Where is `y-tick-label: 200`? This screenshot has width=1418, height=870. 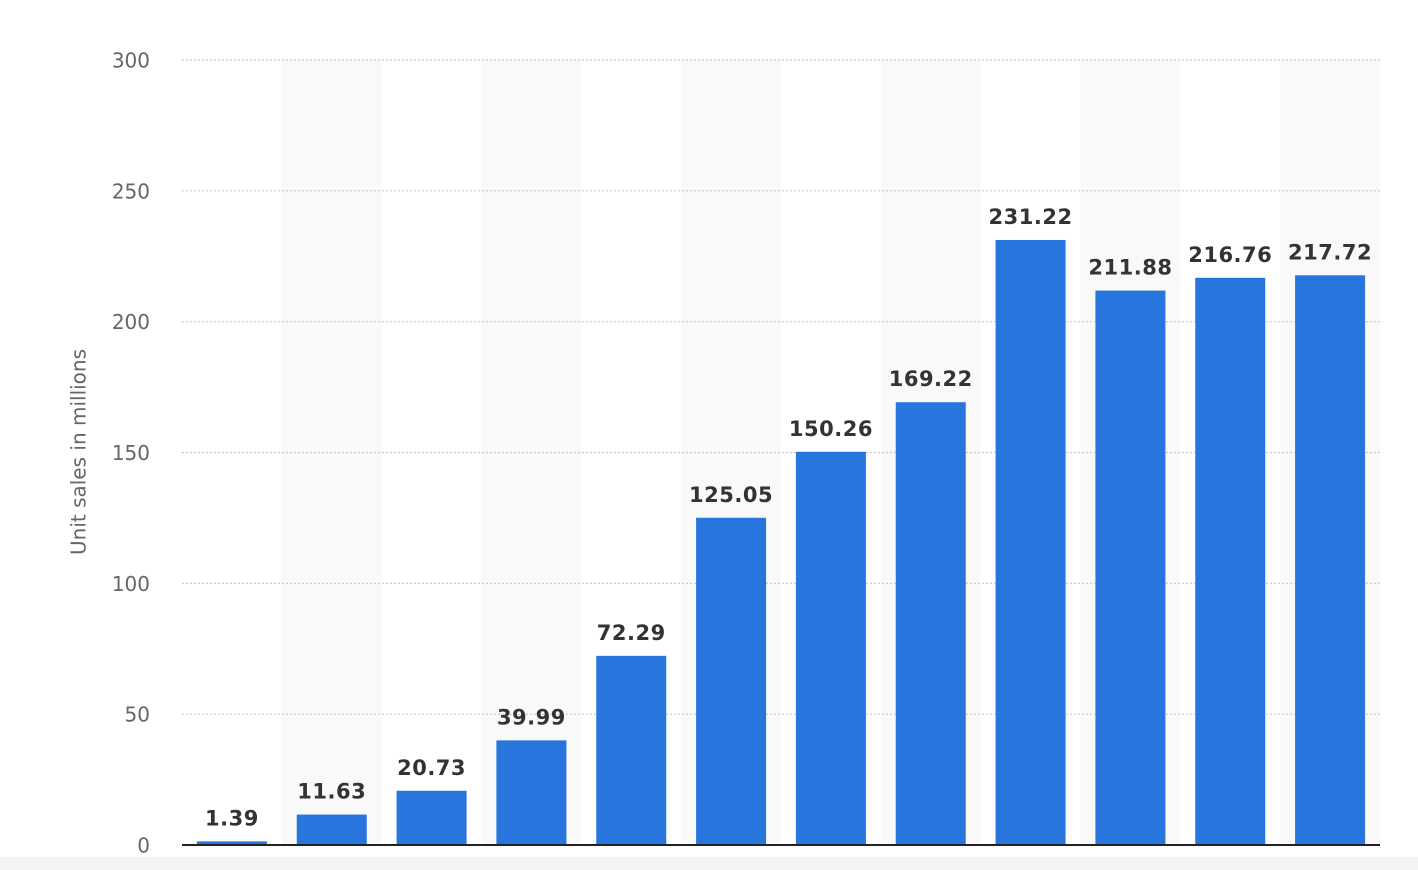 y-tick-label: 200 is located at coordinates (131, 322).